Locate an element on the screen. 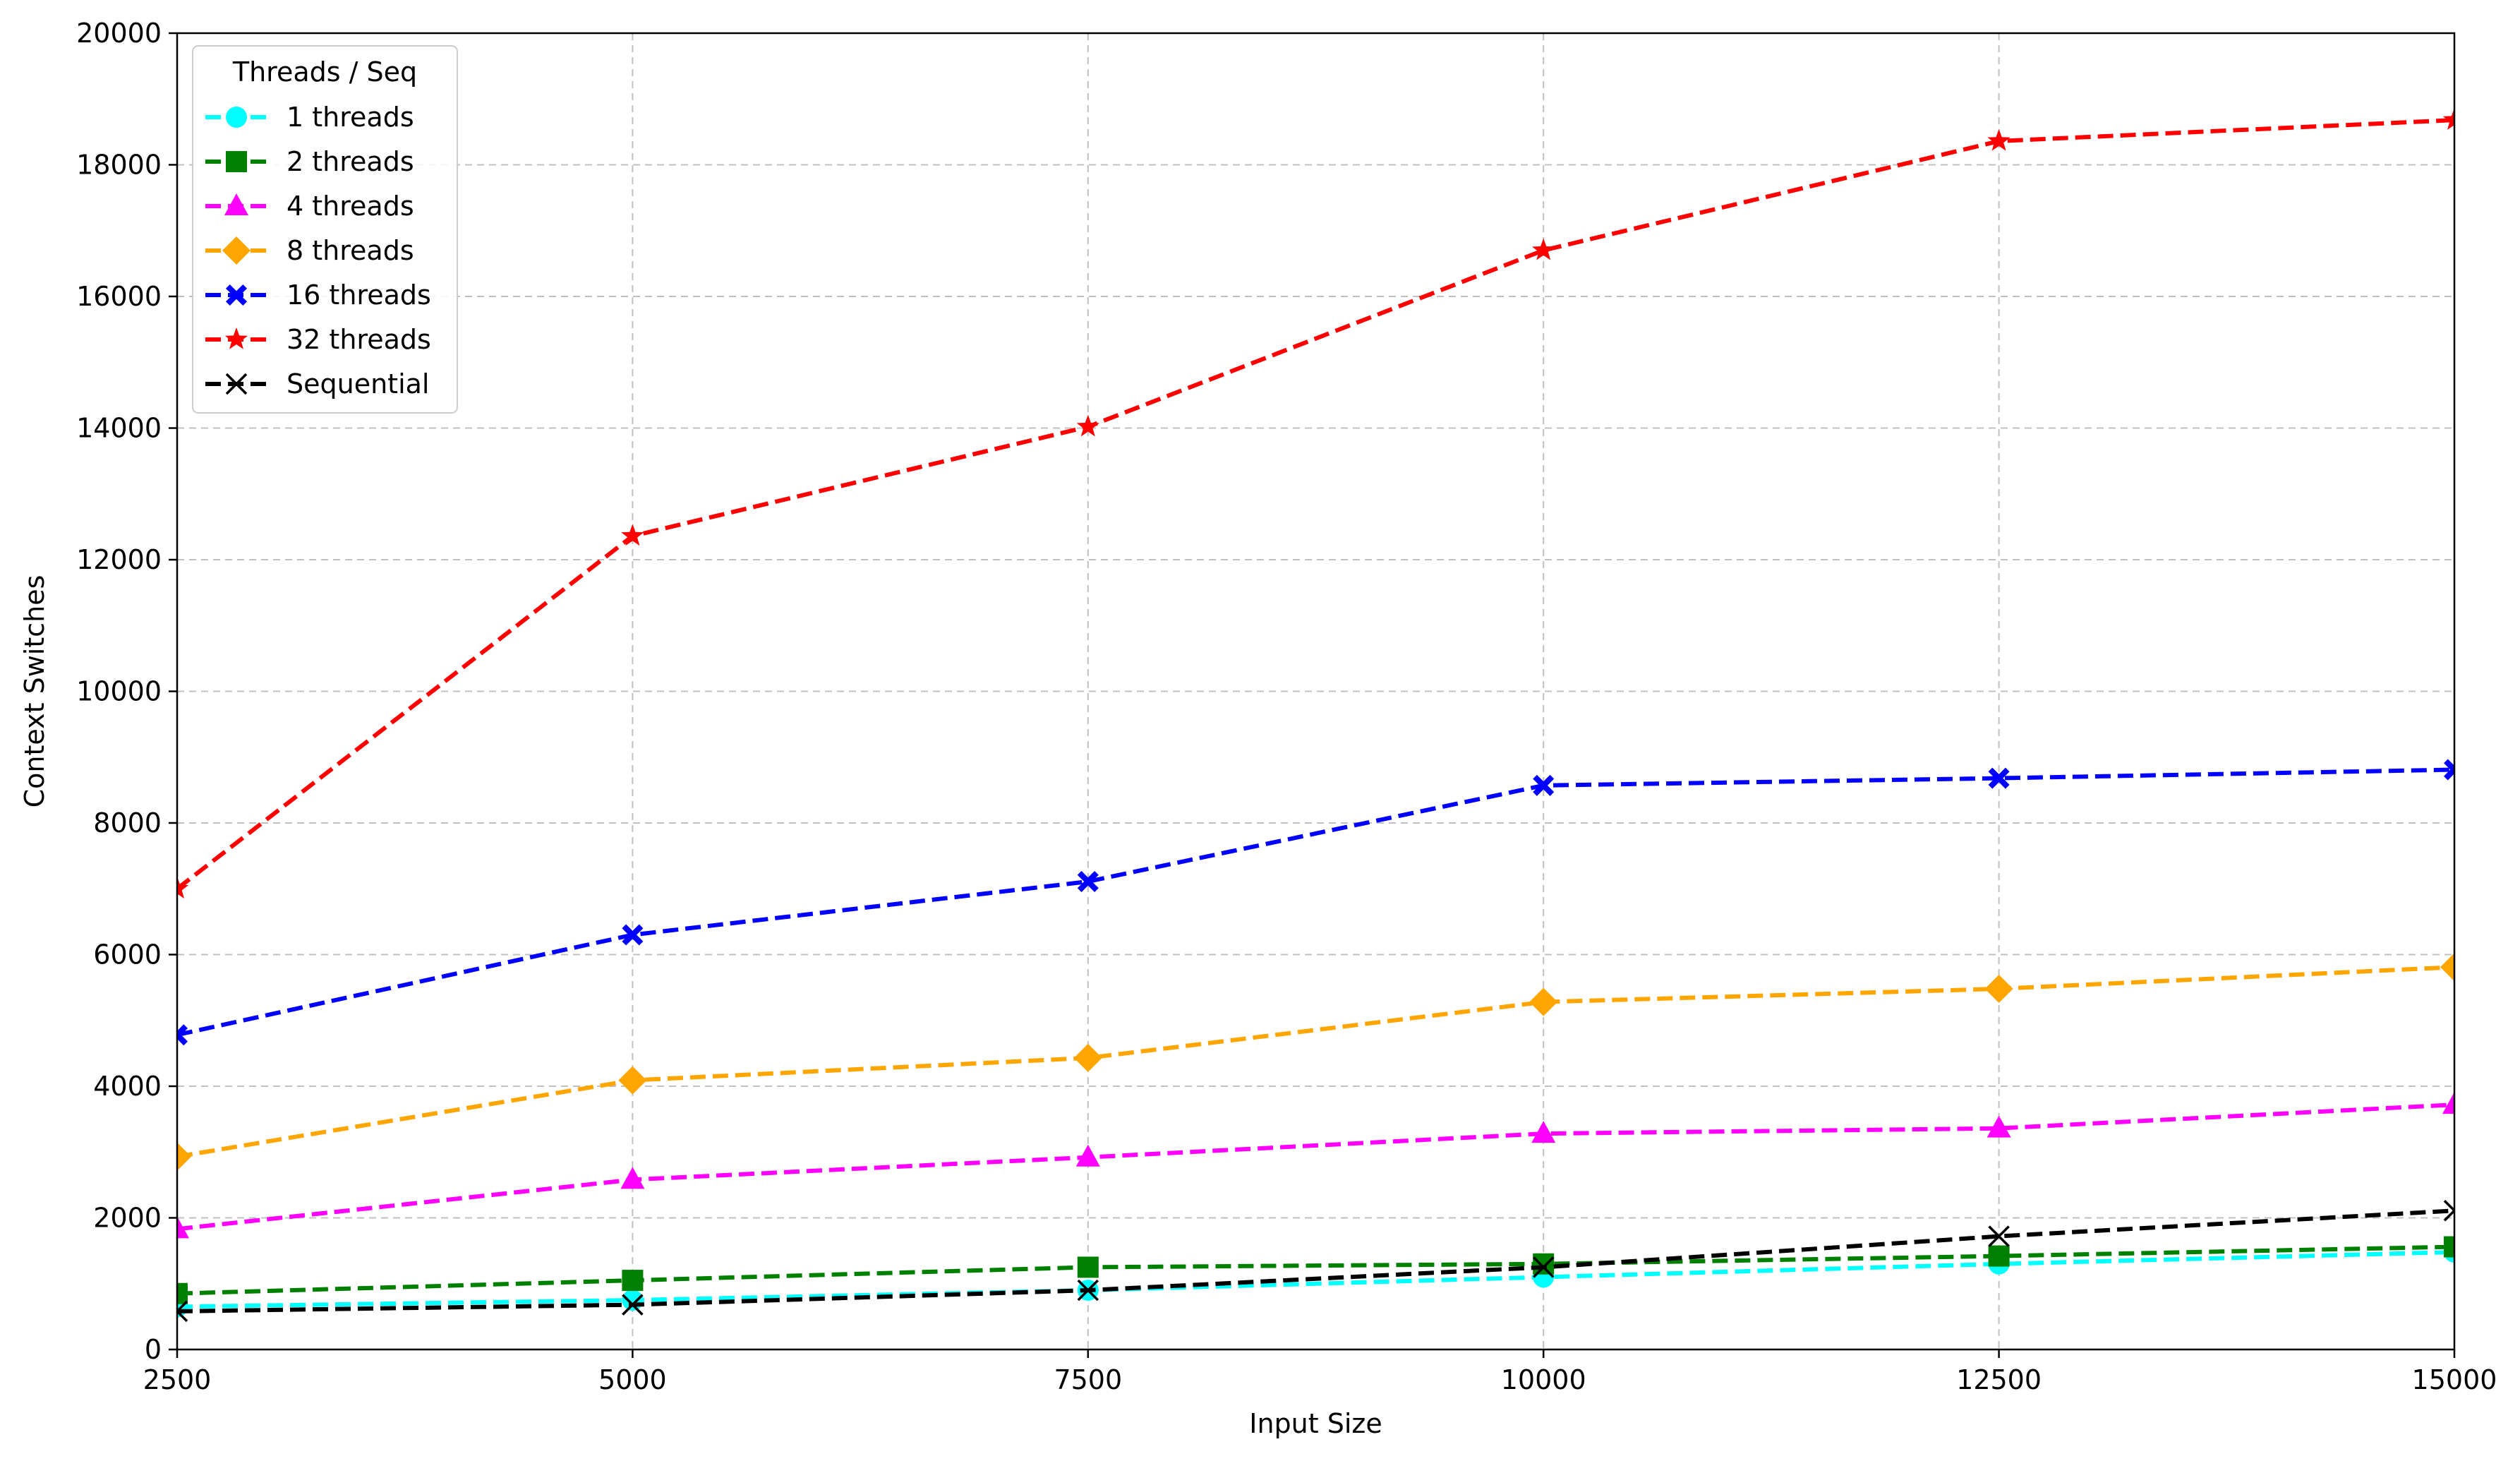 The image size is (2520, 1461). legend-item-1-threads: 1 threads is located at coordinates (309, 117).